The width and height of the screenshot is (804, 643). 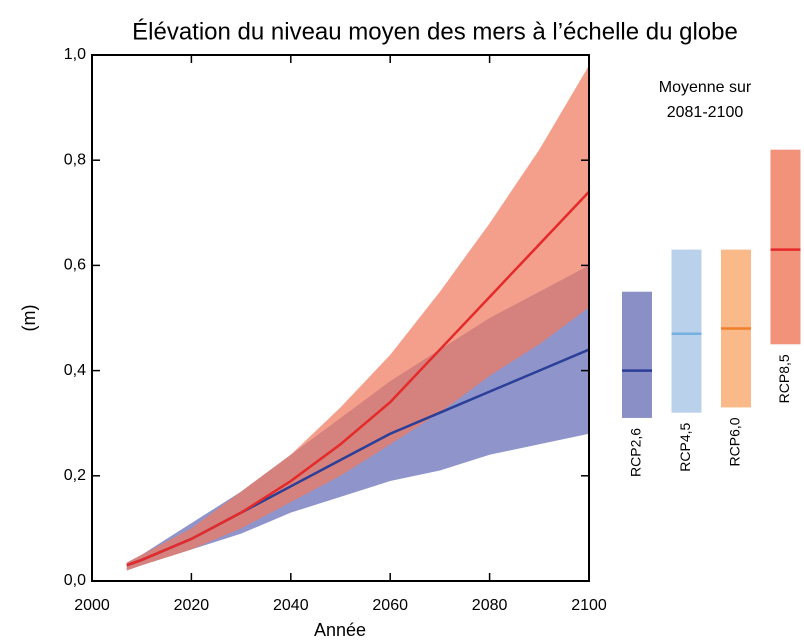 I want to click on category-label: RCP4,5, so click(x=685, y=446).